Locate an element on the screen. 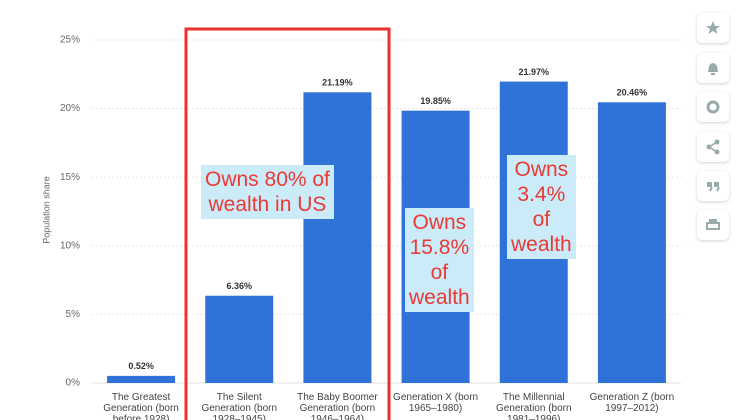 This screenshot has width=750, height=420. annotation: Owns 3.4% of wealth is located at coordinates (541, 207).